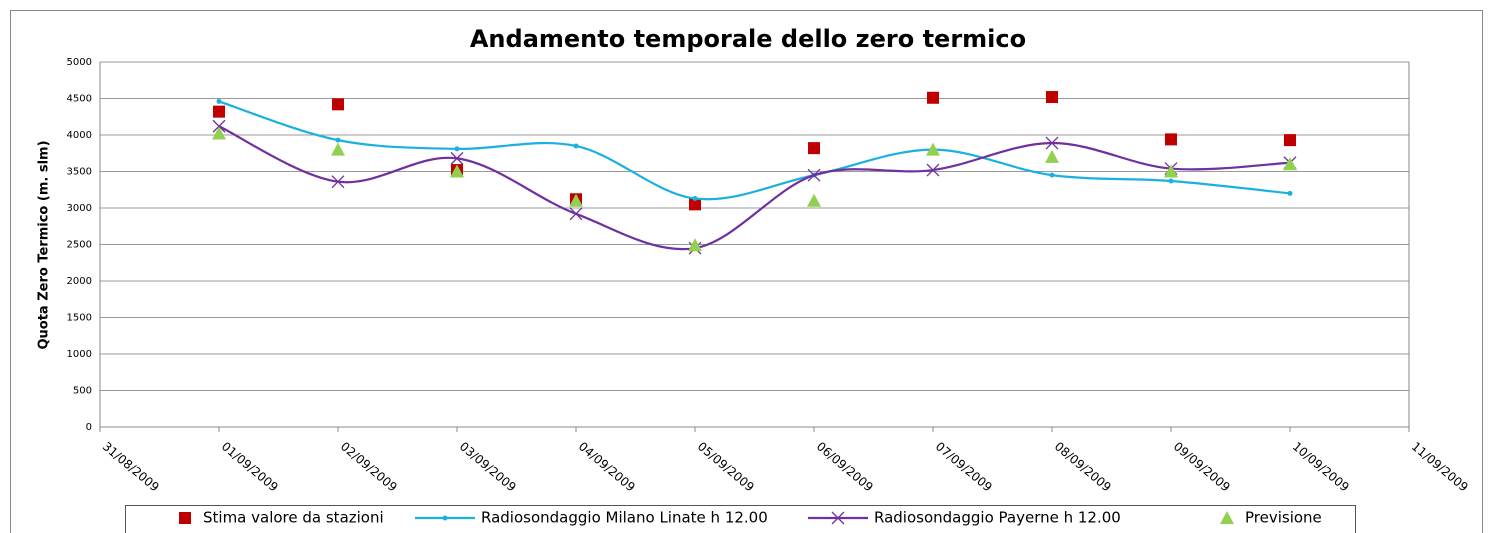 This screenshot has height=533, width=1492. What do you see at coordinates (79, 354) in the screenshot?
I see `y-tick-label: 1000` at bounding box center [79, 354].